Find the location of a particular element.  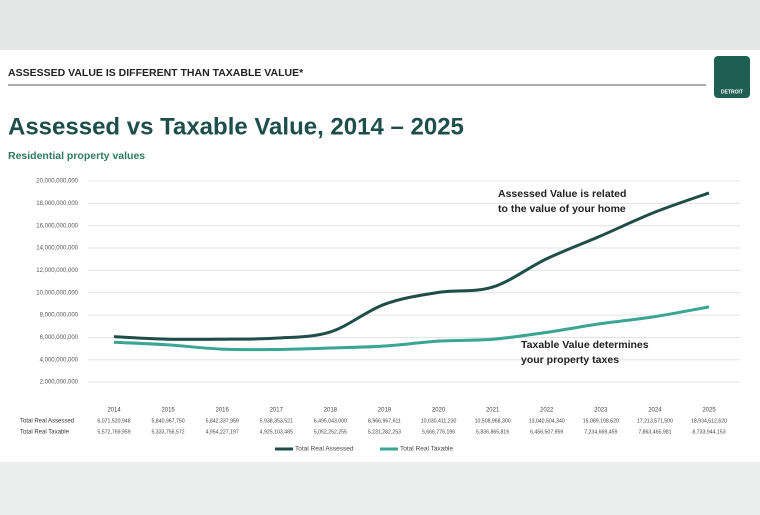

table-cell: 17,213,571,500 is located at coordinates (655, 421).